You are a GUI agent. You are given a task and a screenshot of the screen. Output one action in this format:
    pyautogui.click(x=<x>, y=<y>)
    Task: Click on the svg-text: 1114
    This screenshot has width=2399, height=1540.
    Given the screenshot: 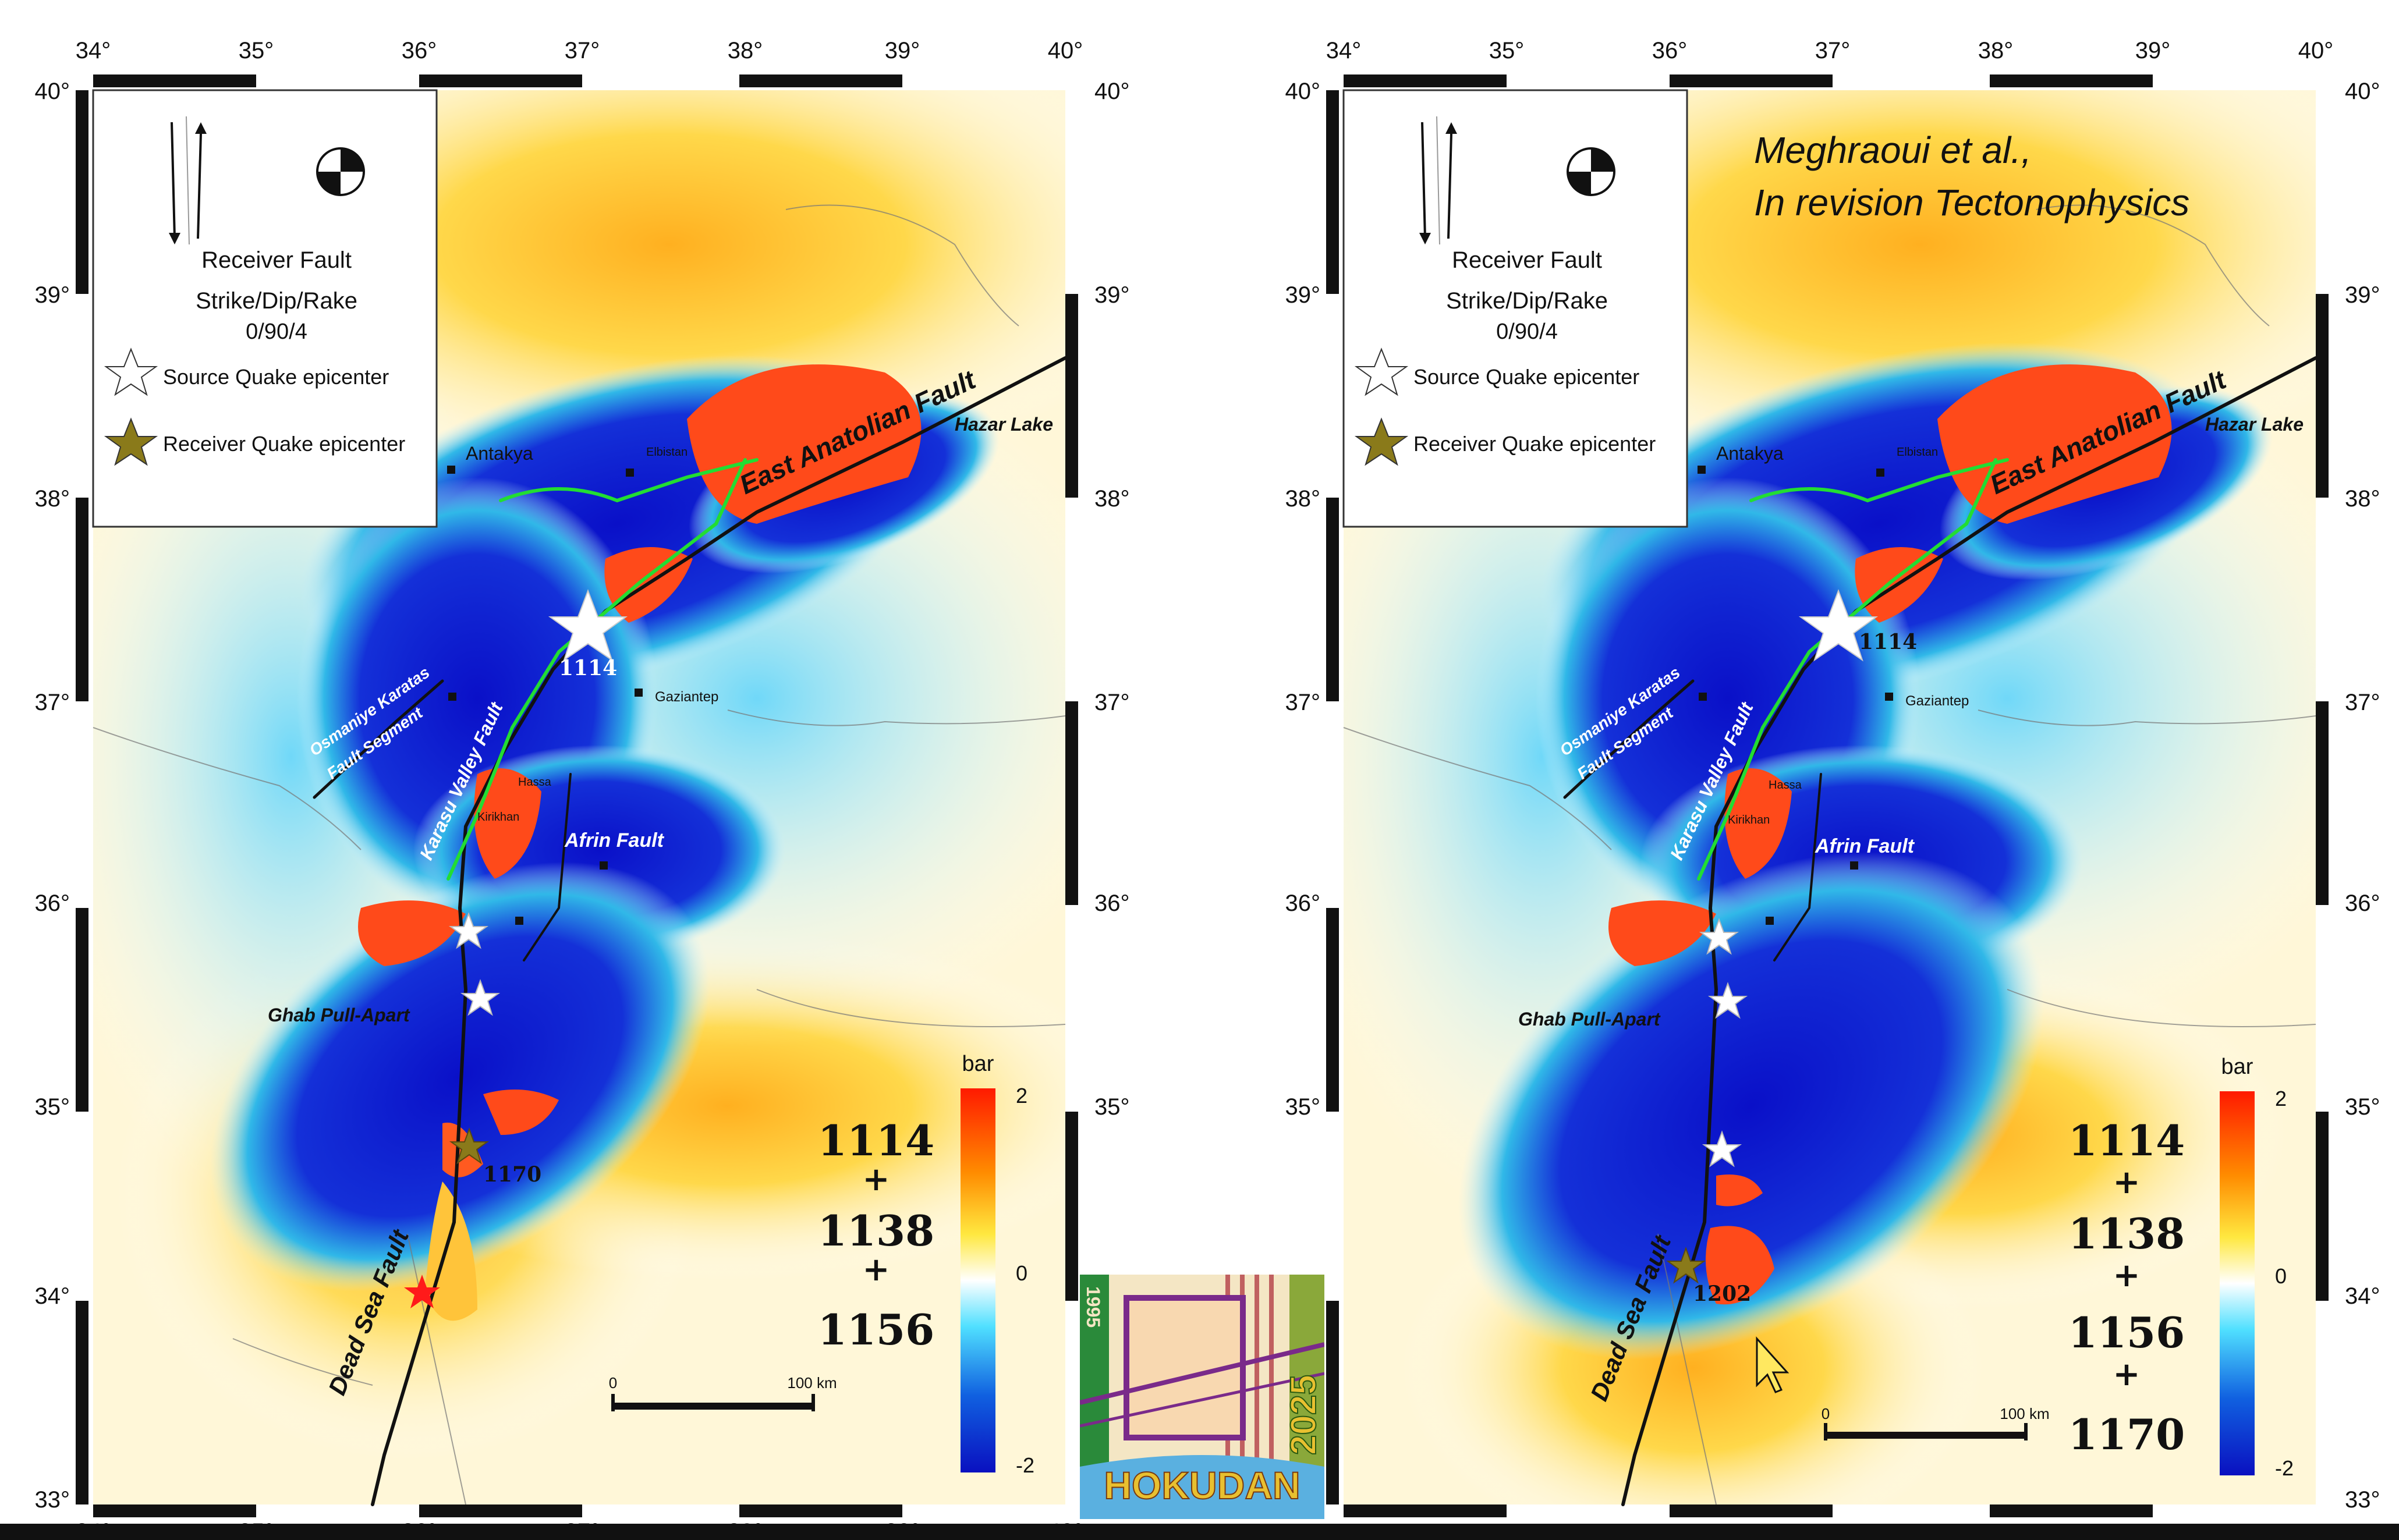 What is the action you would take?
    pyautogui.click(x=2126, y=1140)
    